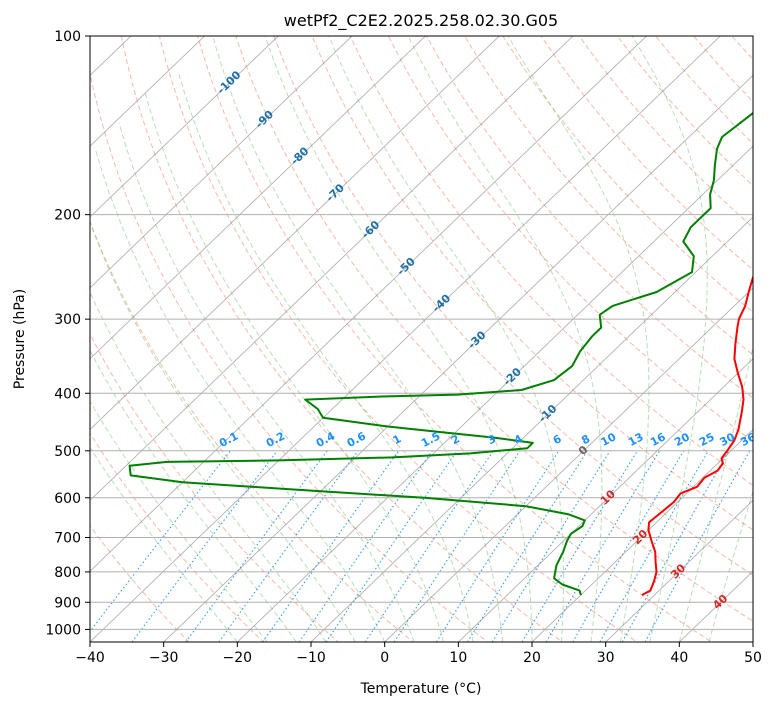  What do you see at coordinates (421, 689) in the screenshot?
I see `x-axis-title: Temperature (°C)` at bounding box center [421, 689].